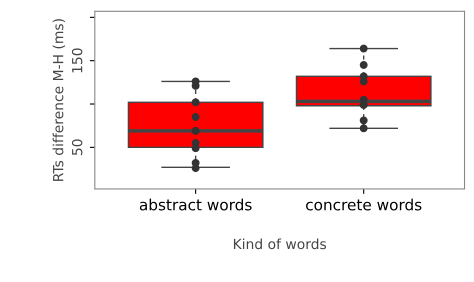 The width and height of the screenshot is (474, 282). Describe the element at coordinates (196, 204) in the screenshot. I see `x-tick-label: abstract words` at that location.